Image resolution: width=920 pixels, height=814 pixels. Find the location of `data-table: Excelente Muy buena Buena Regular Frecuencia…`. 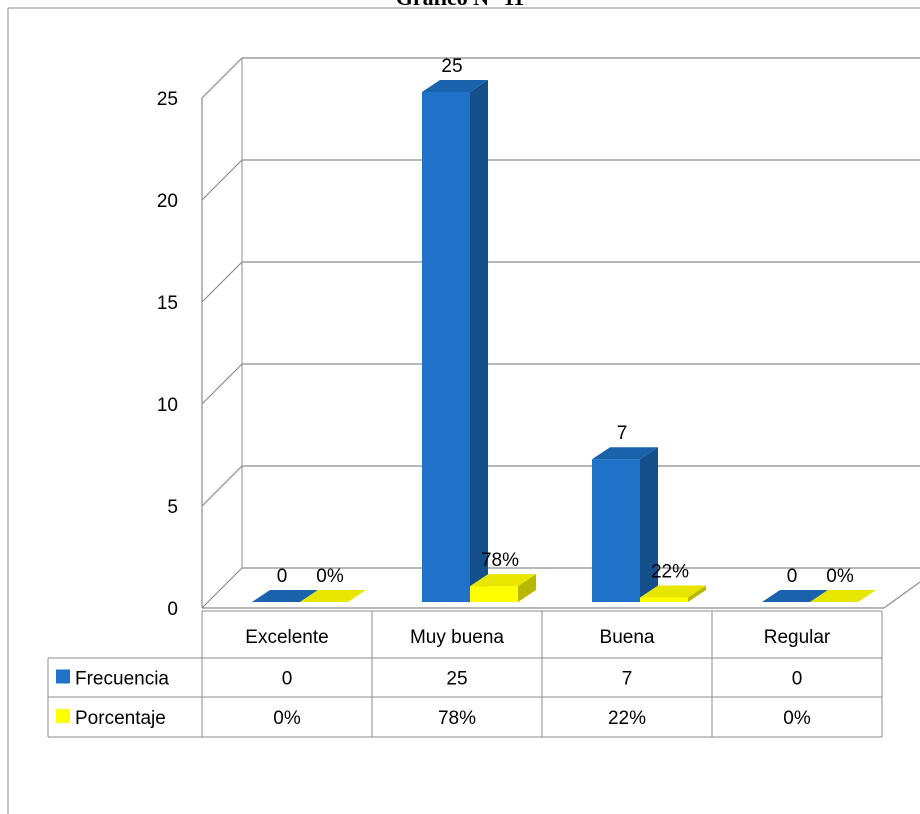

data-table: Excelente Muy buena Buena Regular Frecuencia… is located at coordinates (465, 674).